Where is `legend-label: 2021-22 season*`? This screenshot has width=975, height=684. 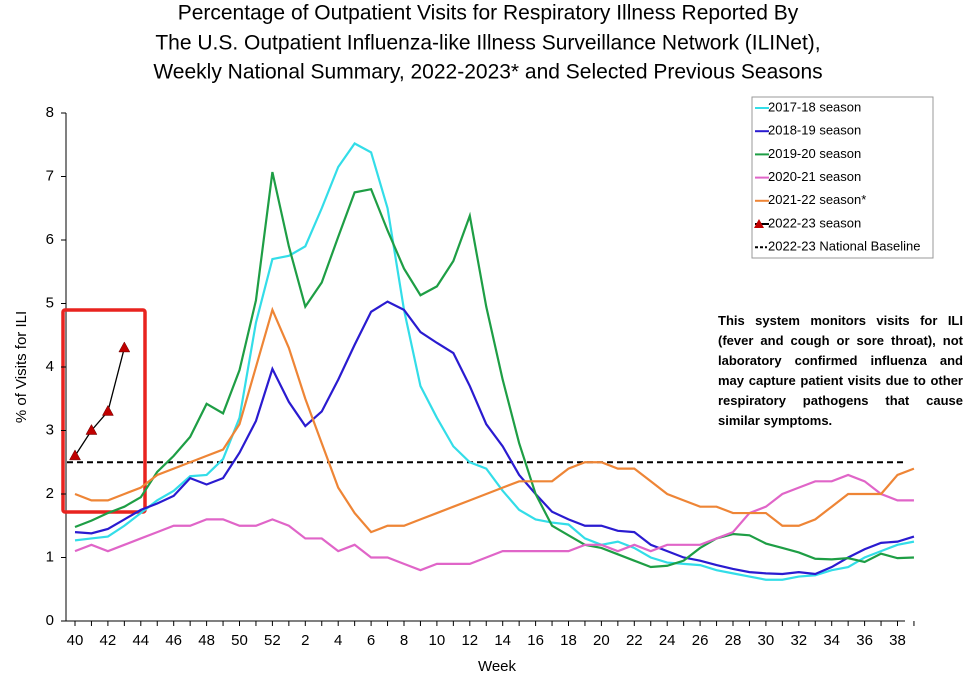
legend-label: 2021-22 season* is located at coordinates (817, 199).